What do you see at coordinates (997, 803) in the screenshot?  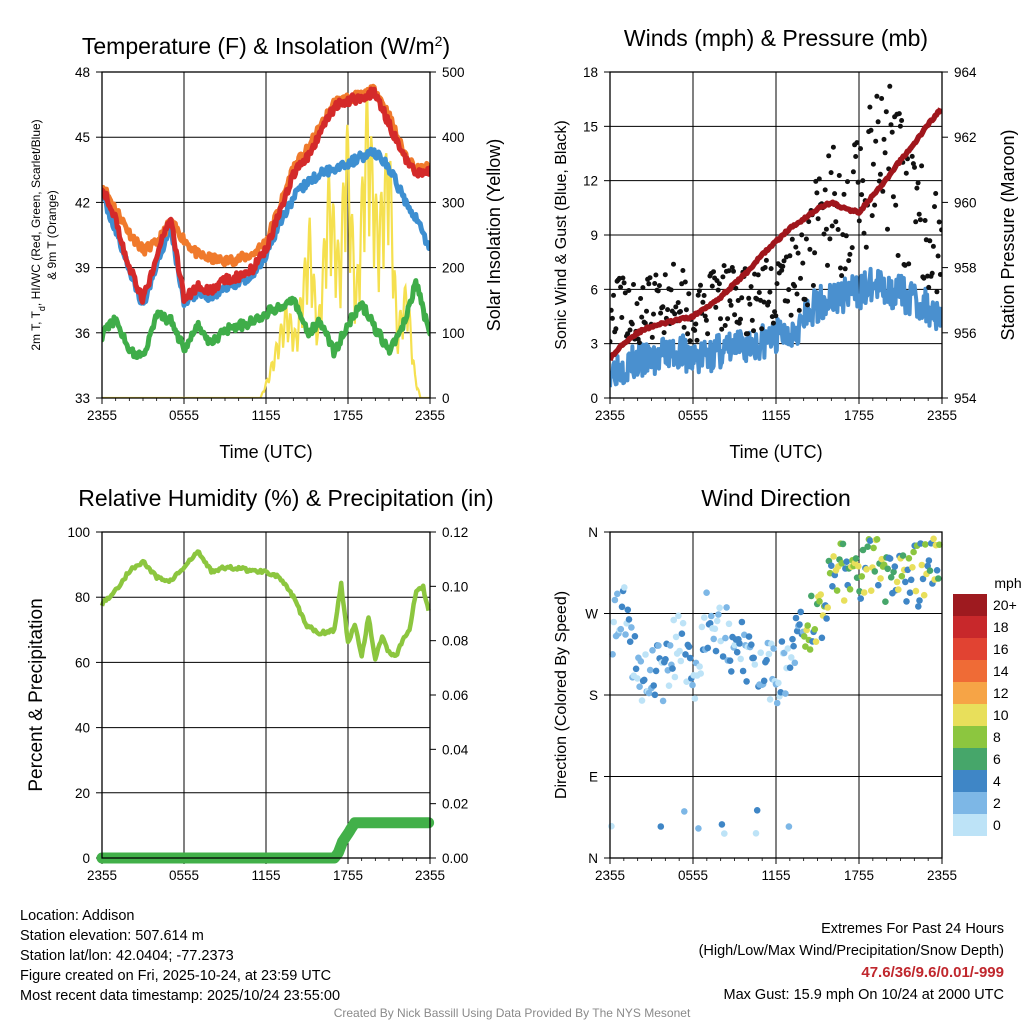 I see `colorbar-label: 2` at bounding box center [997, 803].